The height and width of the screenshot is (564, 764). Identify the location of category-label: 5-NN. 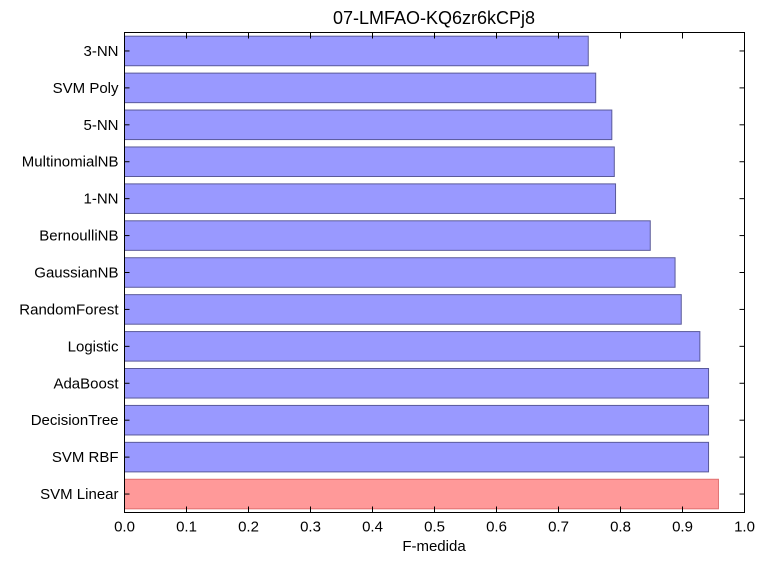
(100, 125).